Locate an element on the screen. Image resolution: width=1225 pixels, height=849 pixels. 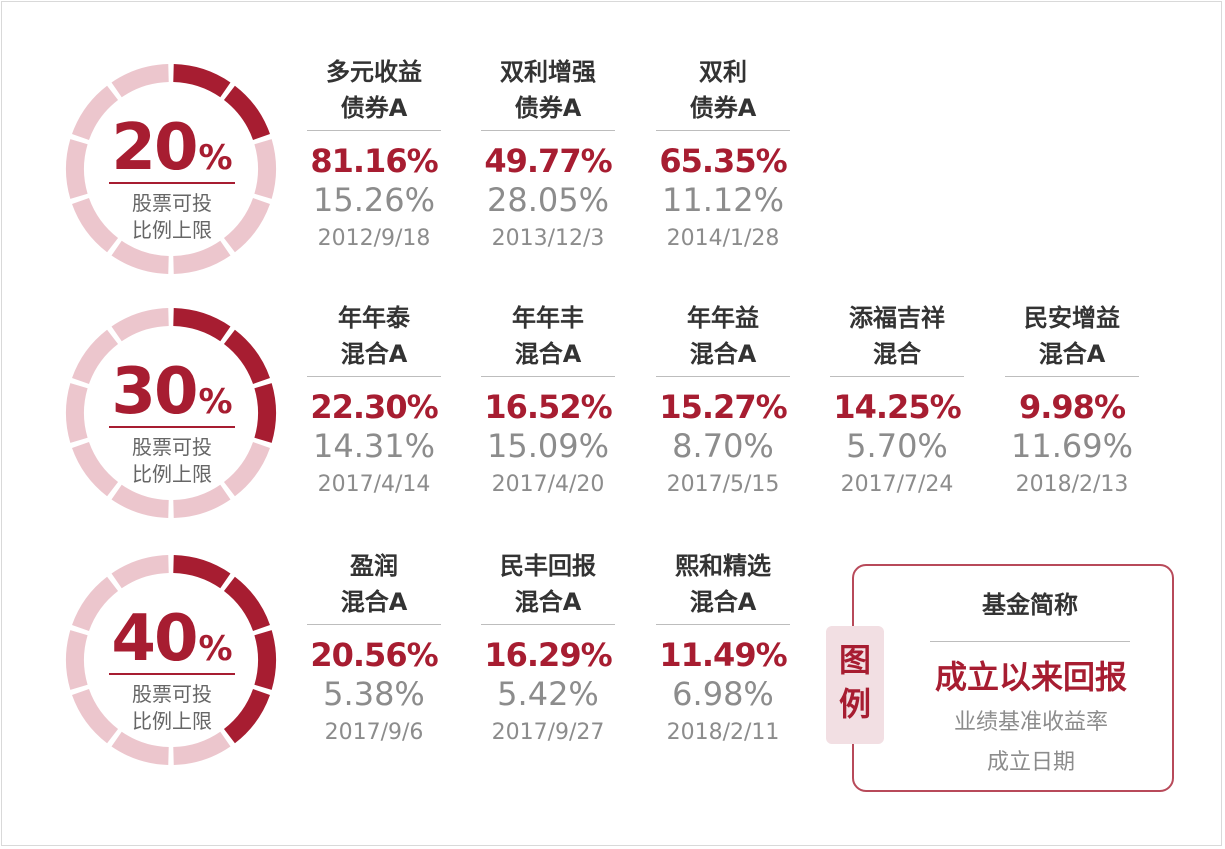
fund-name: 熙和精选 混合A is located at coordinates (723, 584).